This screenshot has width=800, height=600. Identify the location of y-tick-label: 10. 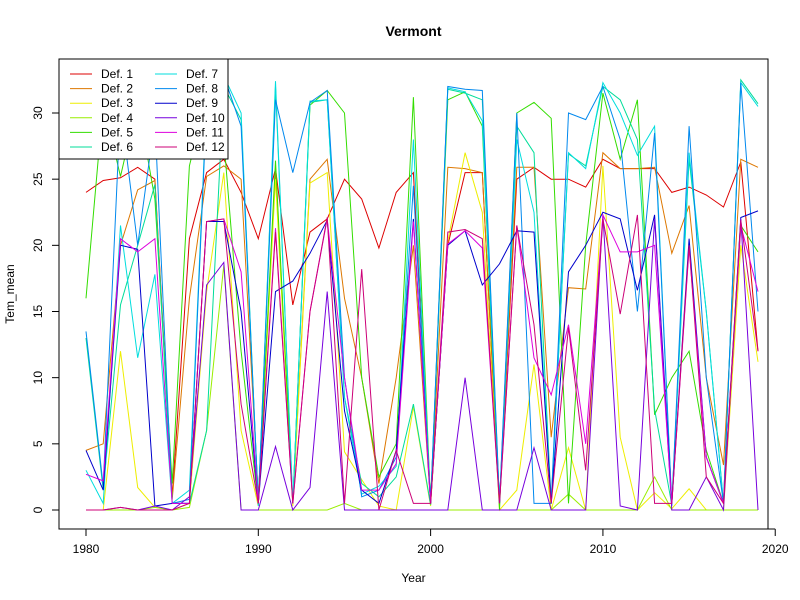
(38, 378).